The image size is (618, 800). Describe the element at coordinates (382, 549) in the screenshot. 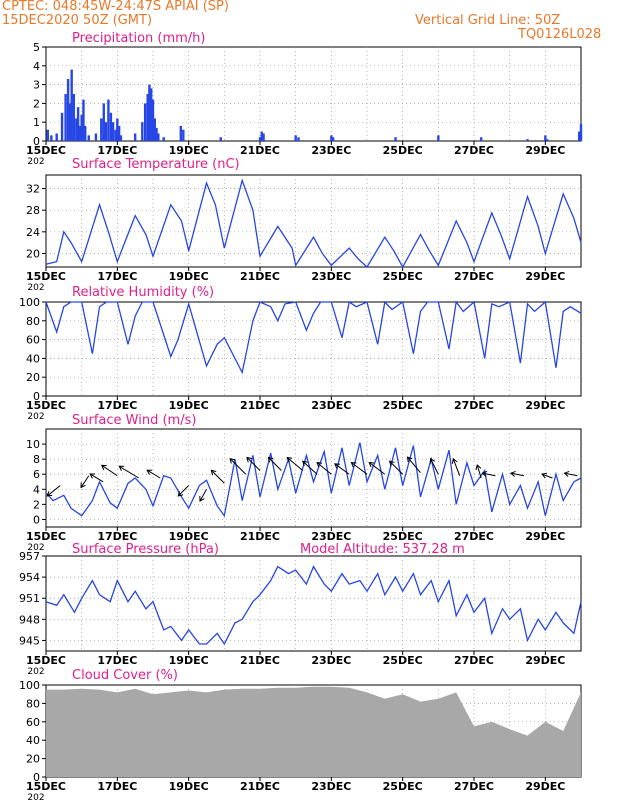

I see `panel-subtitle: Model Altitude: 537.28 m` at that location.